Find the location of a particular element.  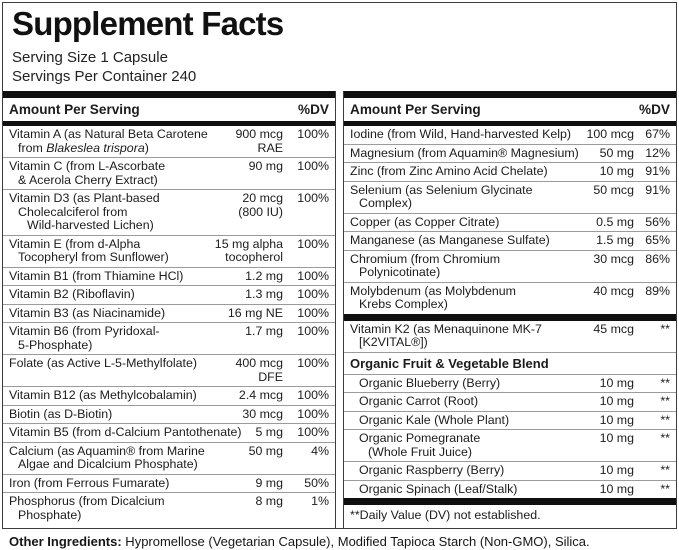

nutrient-dv: 50% is located at coordinates (316, 482).